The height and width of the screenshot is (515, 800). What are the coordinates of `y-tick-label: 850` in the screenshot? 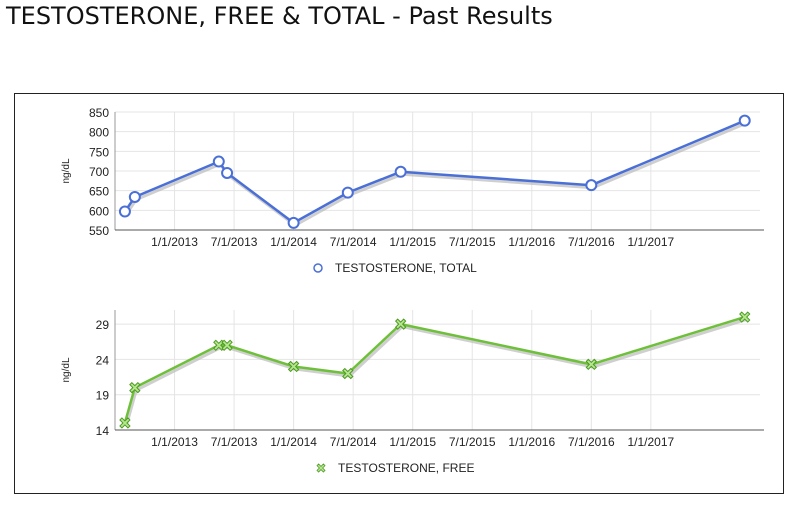 It's located at (99, 113).